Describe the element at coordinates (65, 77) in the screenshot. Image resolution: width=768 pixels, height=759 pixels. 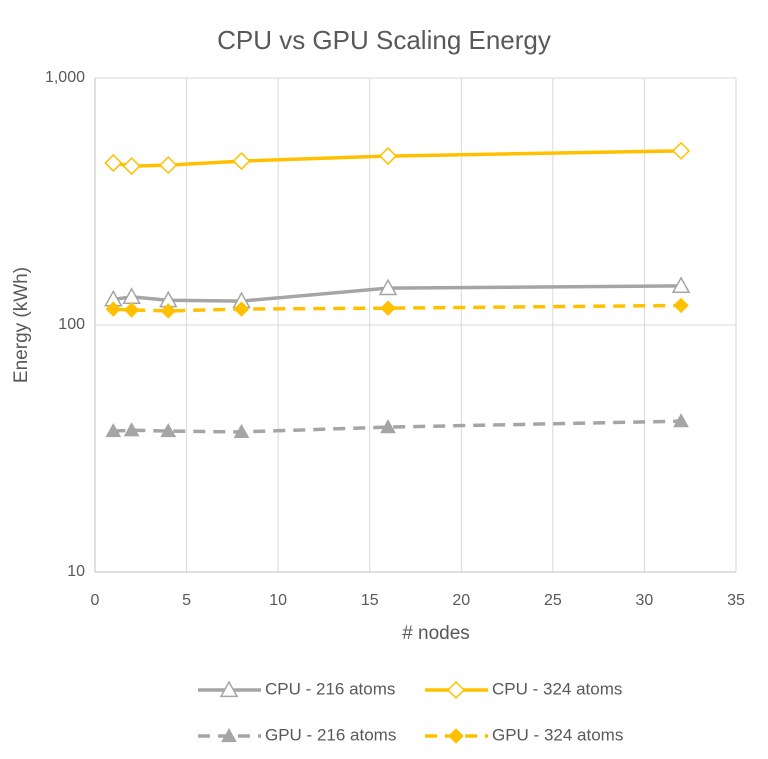
I see `y-tick-label: 1,000` at that location.